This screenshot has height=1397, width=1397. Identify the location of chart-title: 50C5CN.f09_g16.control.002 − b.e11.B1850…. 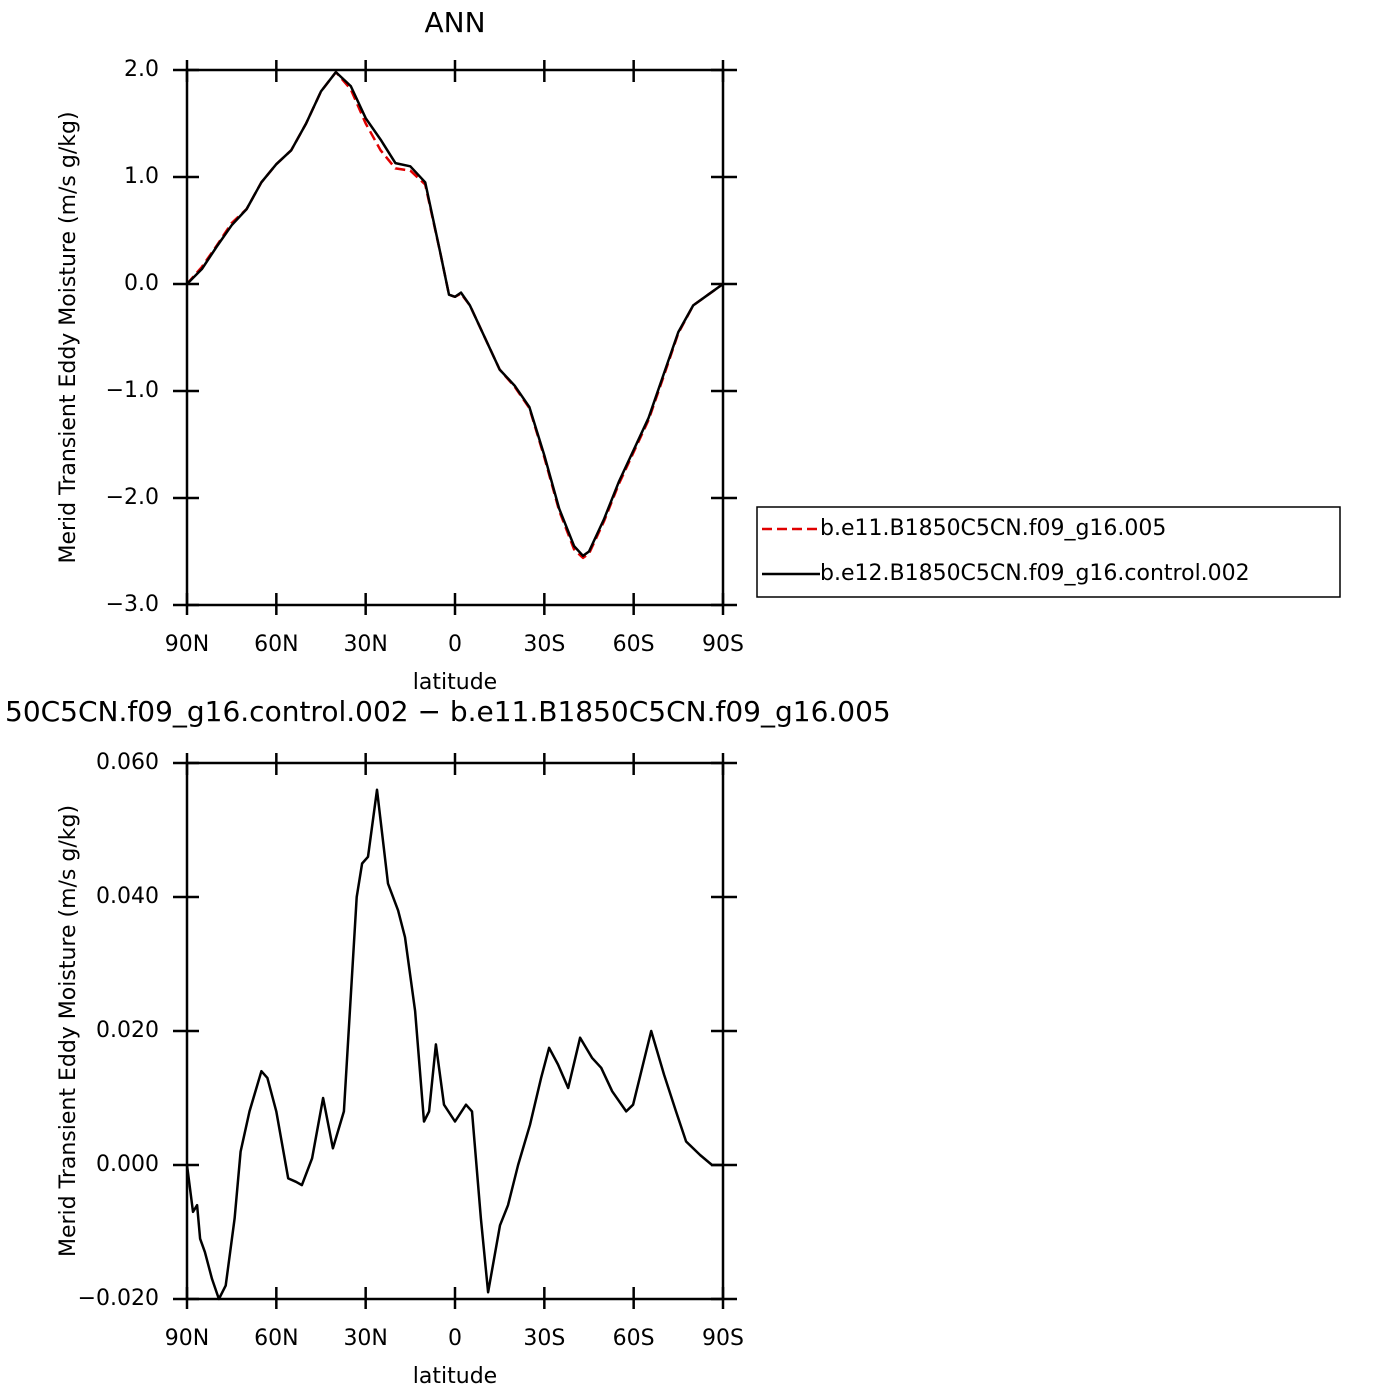
(448, 711).